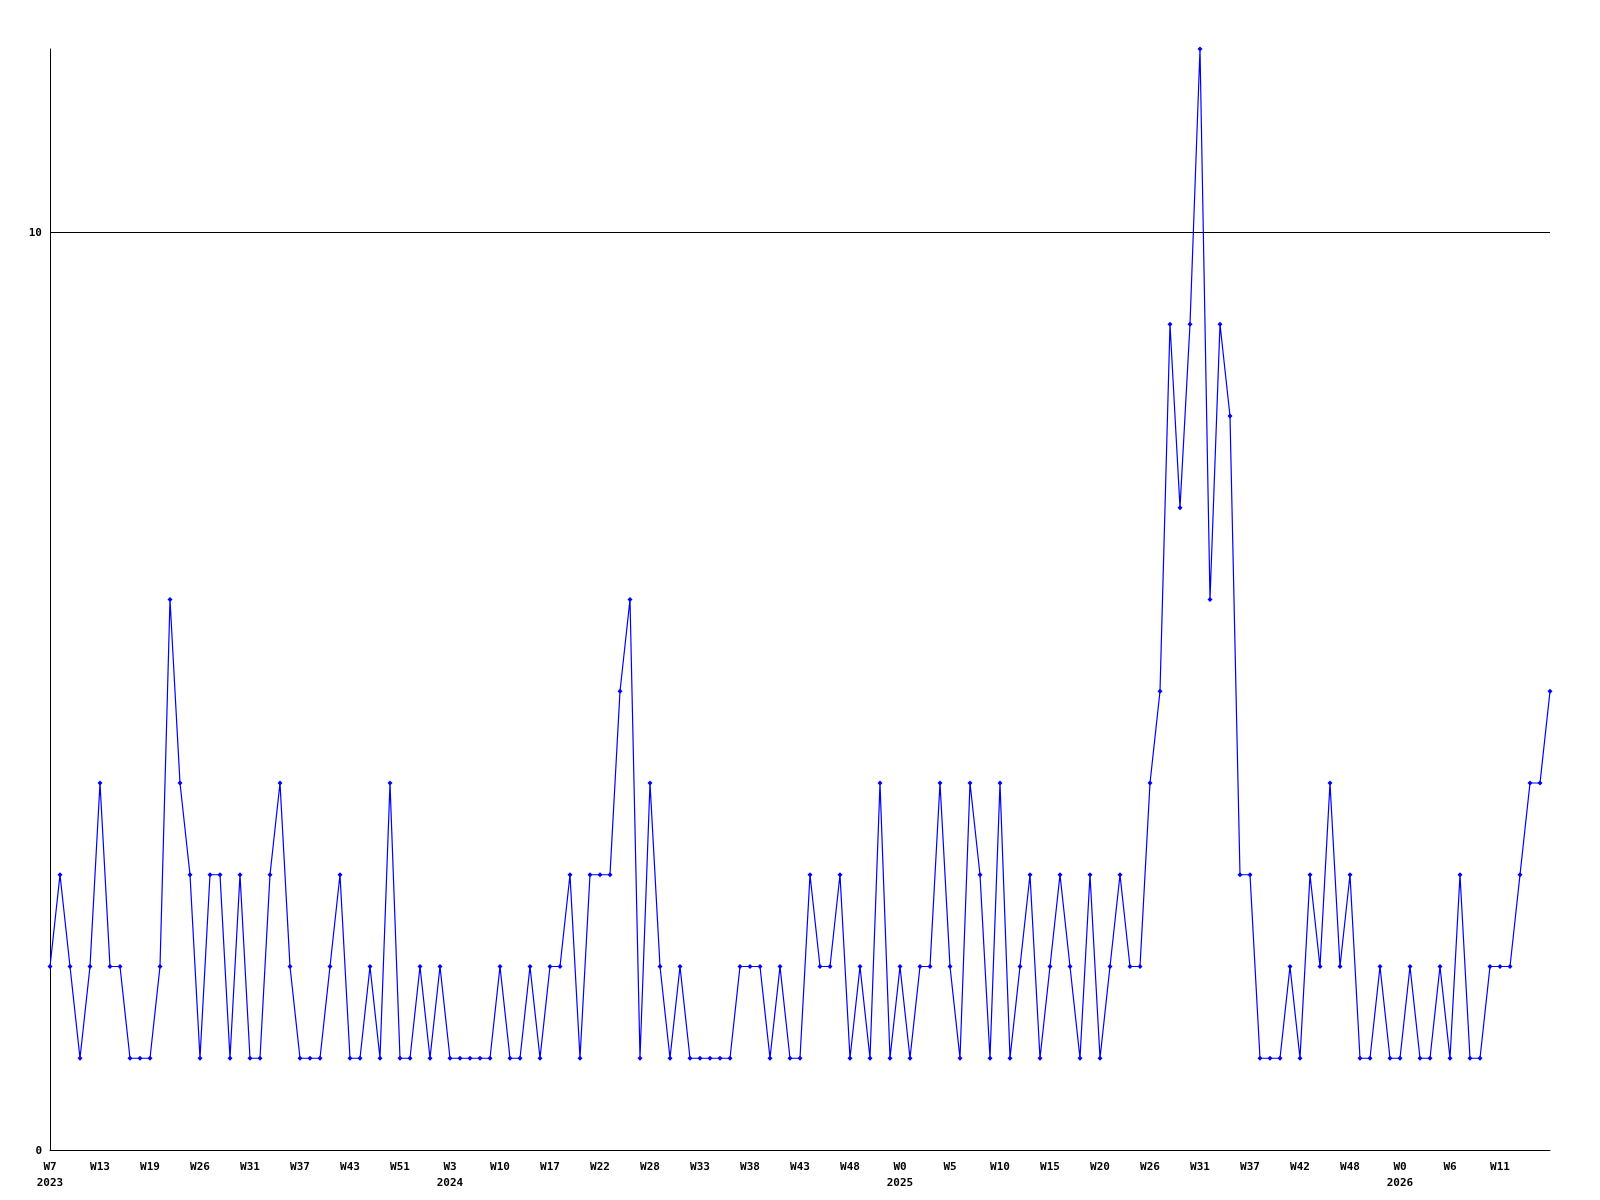 Image resolution: width=1600 pixels, height=1200 pixels. What do you see at coordinates (950, 1166) in the screenshot?
I see `x-tick-label: W5` at bounding box center [950, 1166].